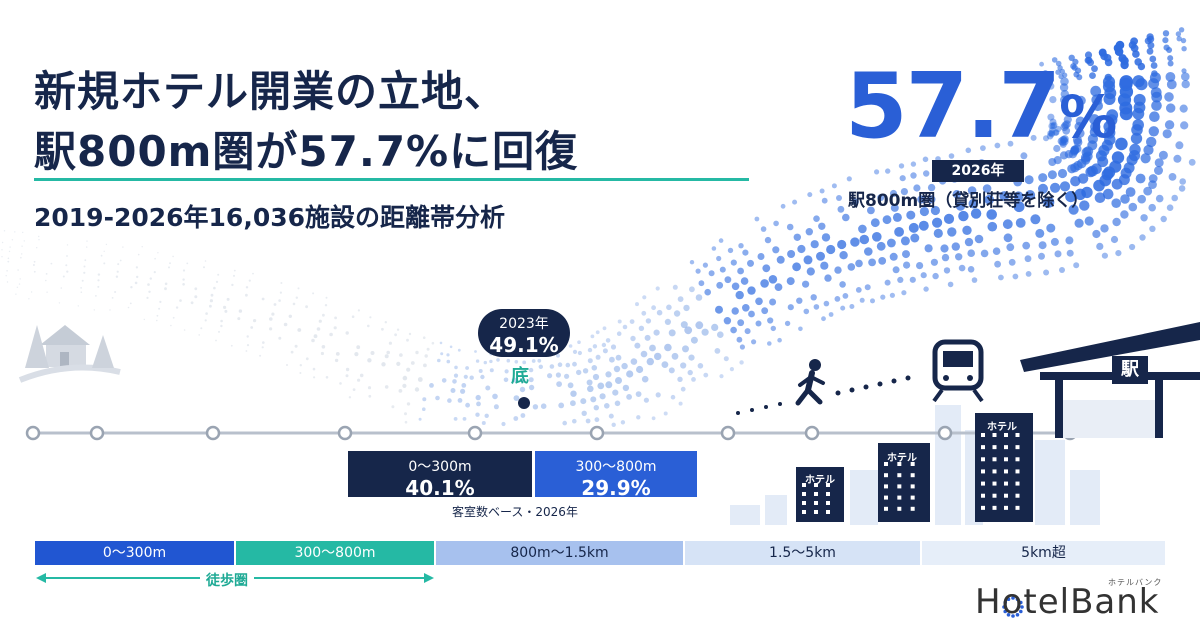 This screenshot has height=630, width=1200. Describe the element at coordinates (227, 580) in the screenshot. I see `walk-range-label: 徒歩圏` at that location.